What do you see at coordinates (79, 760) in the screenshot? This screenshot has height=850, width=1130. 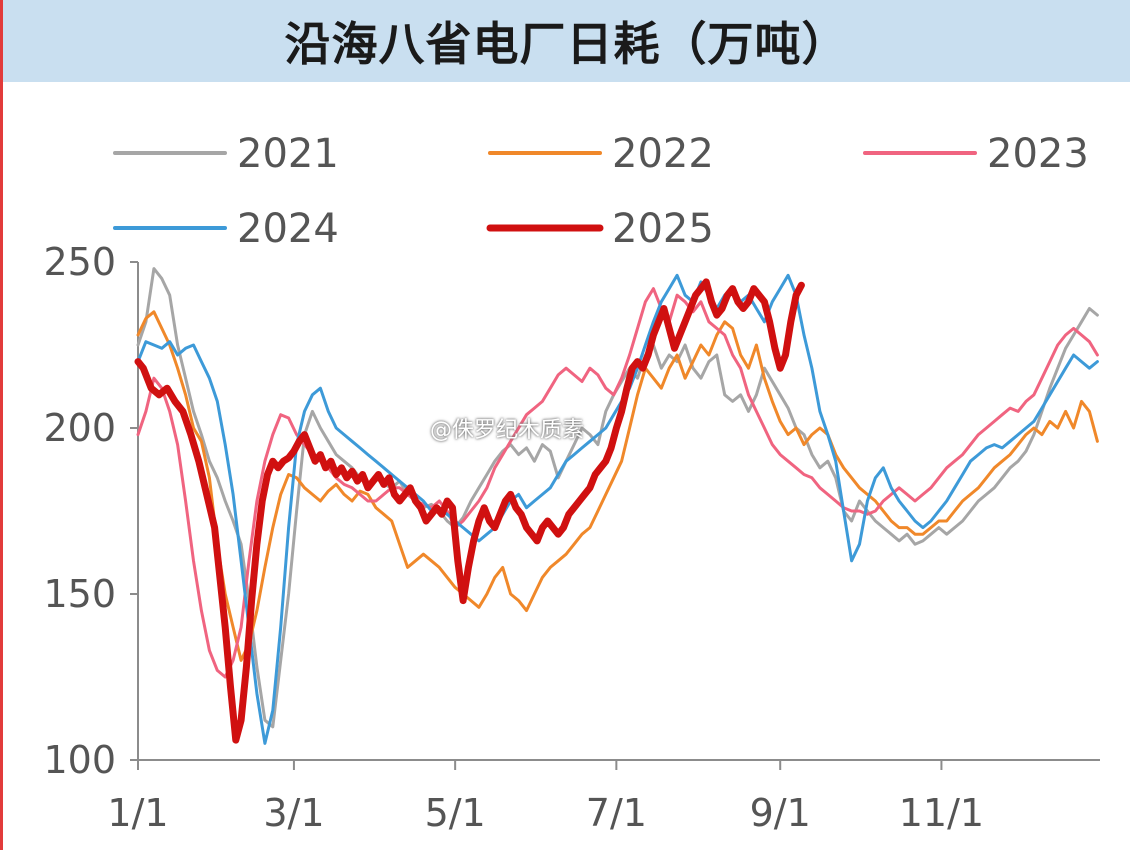 I see `y-tick-label: 100` at bounding box center [79, 760].